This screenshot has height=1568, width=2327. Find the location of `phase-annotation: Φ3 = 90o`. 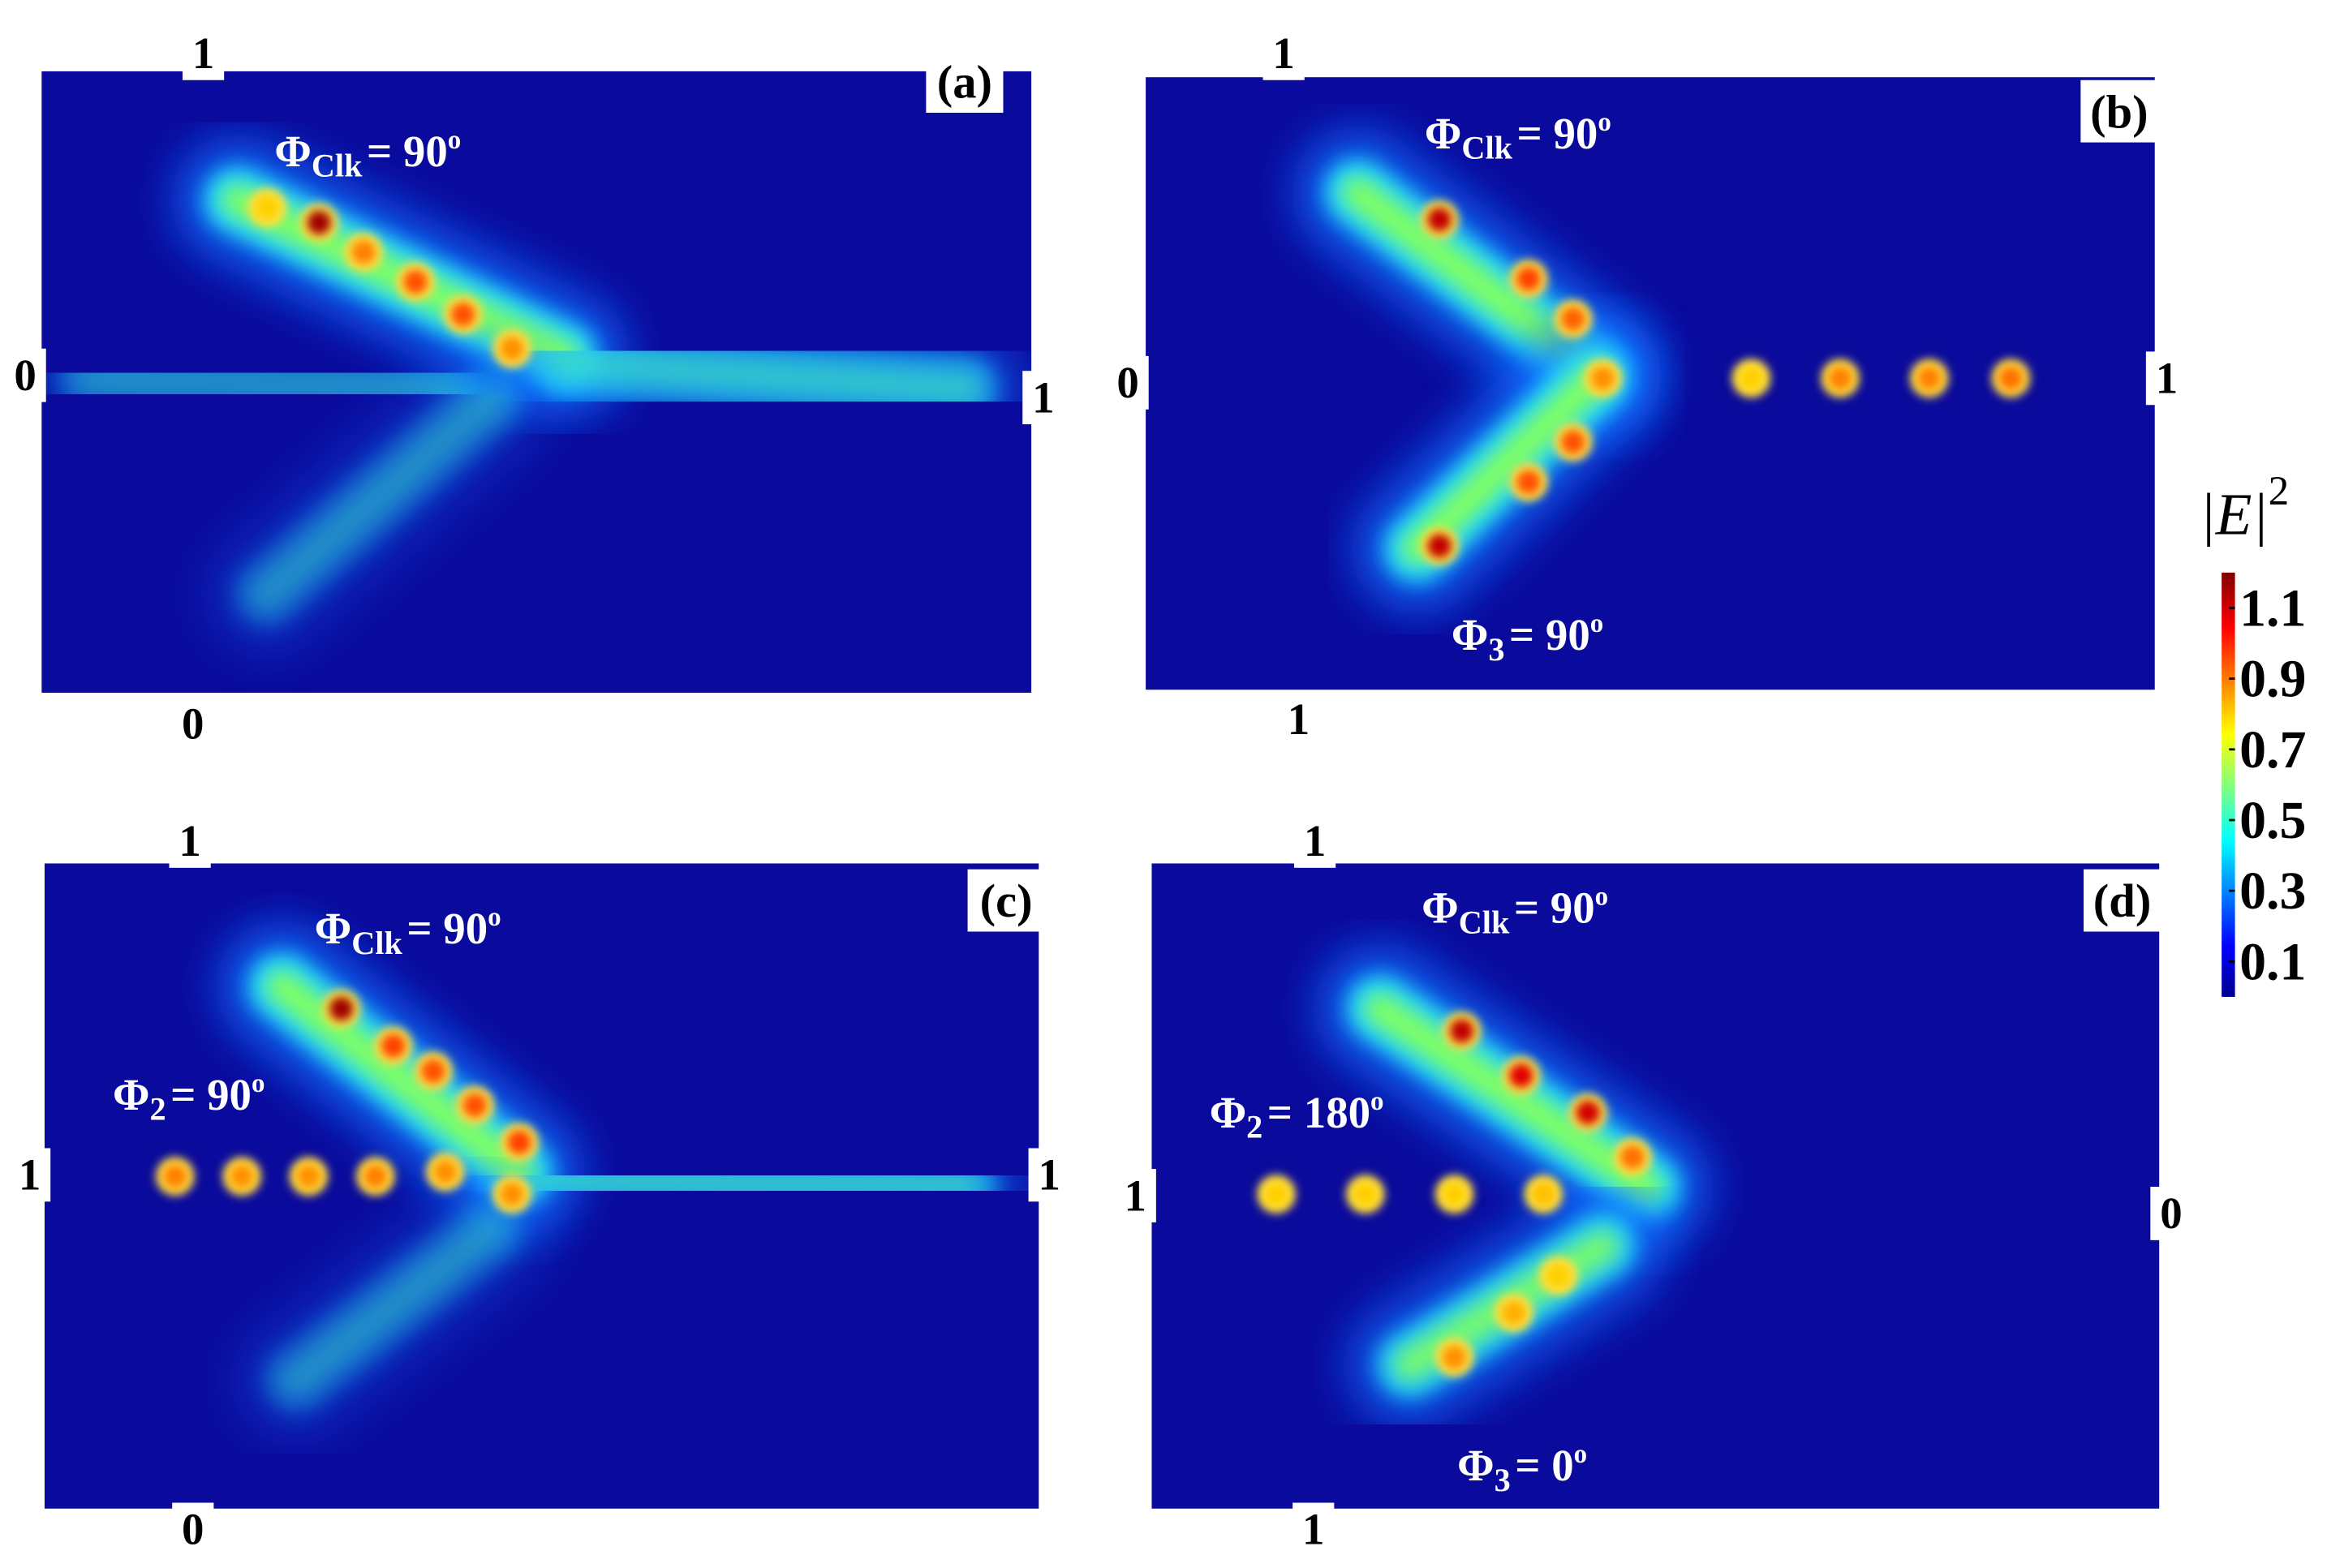

phase-annotation: Φ3 = 90o is located at coordinates (1528, 638).